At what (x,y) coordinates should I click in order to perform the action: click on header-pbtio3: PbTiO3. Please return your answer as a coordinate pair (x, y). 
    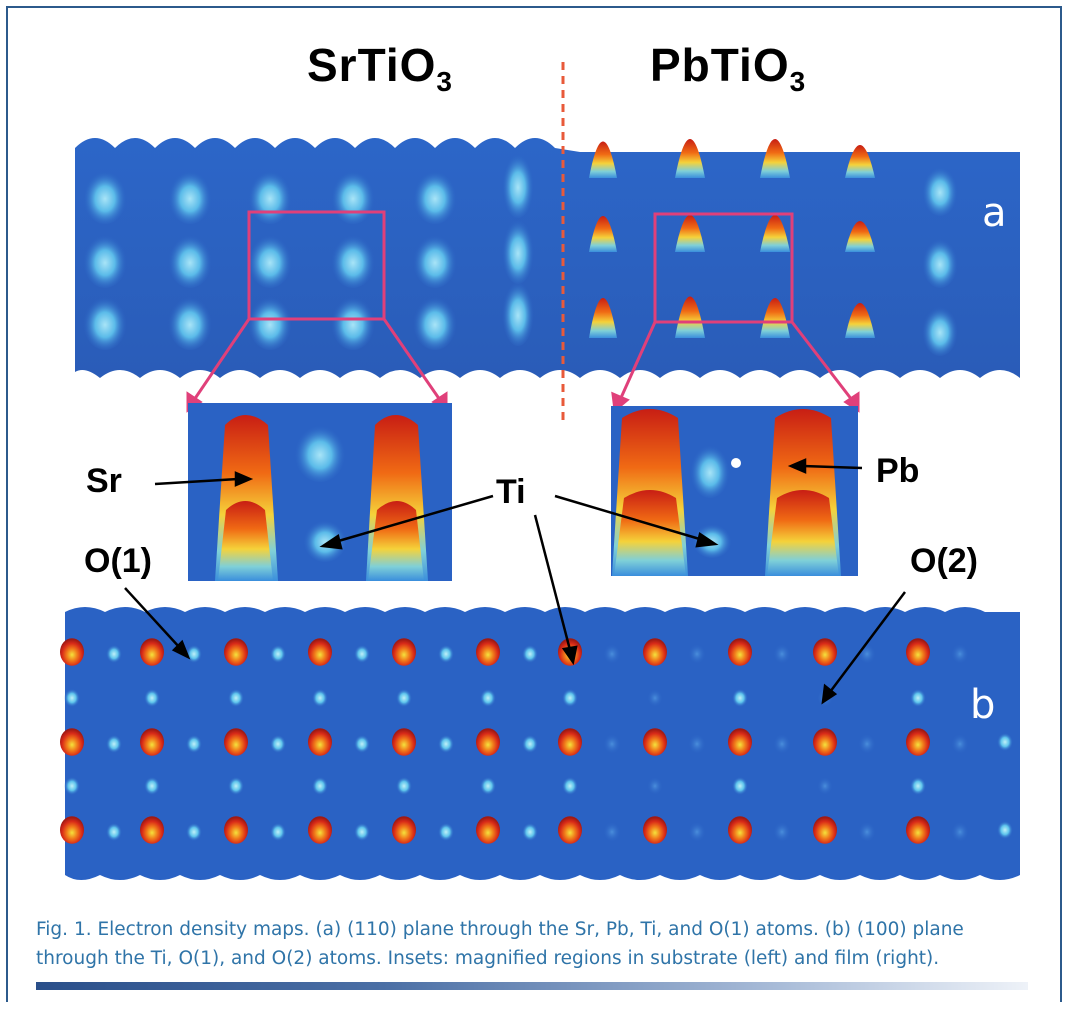
    Looking at the image, I should click on (728, 68).